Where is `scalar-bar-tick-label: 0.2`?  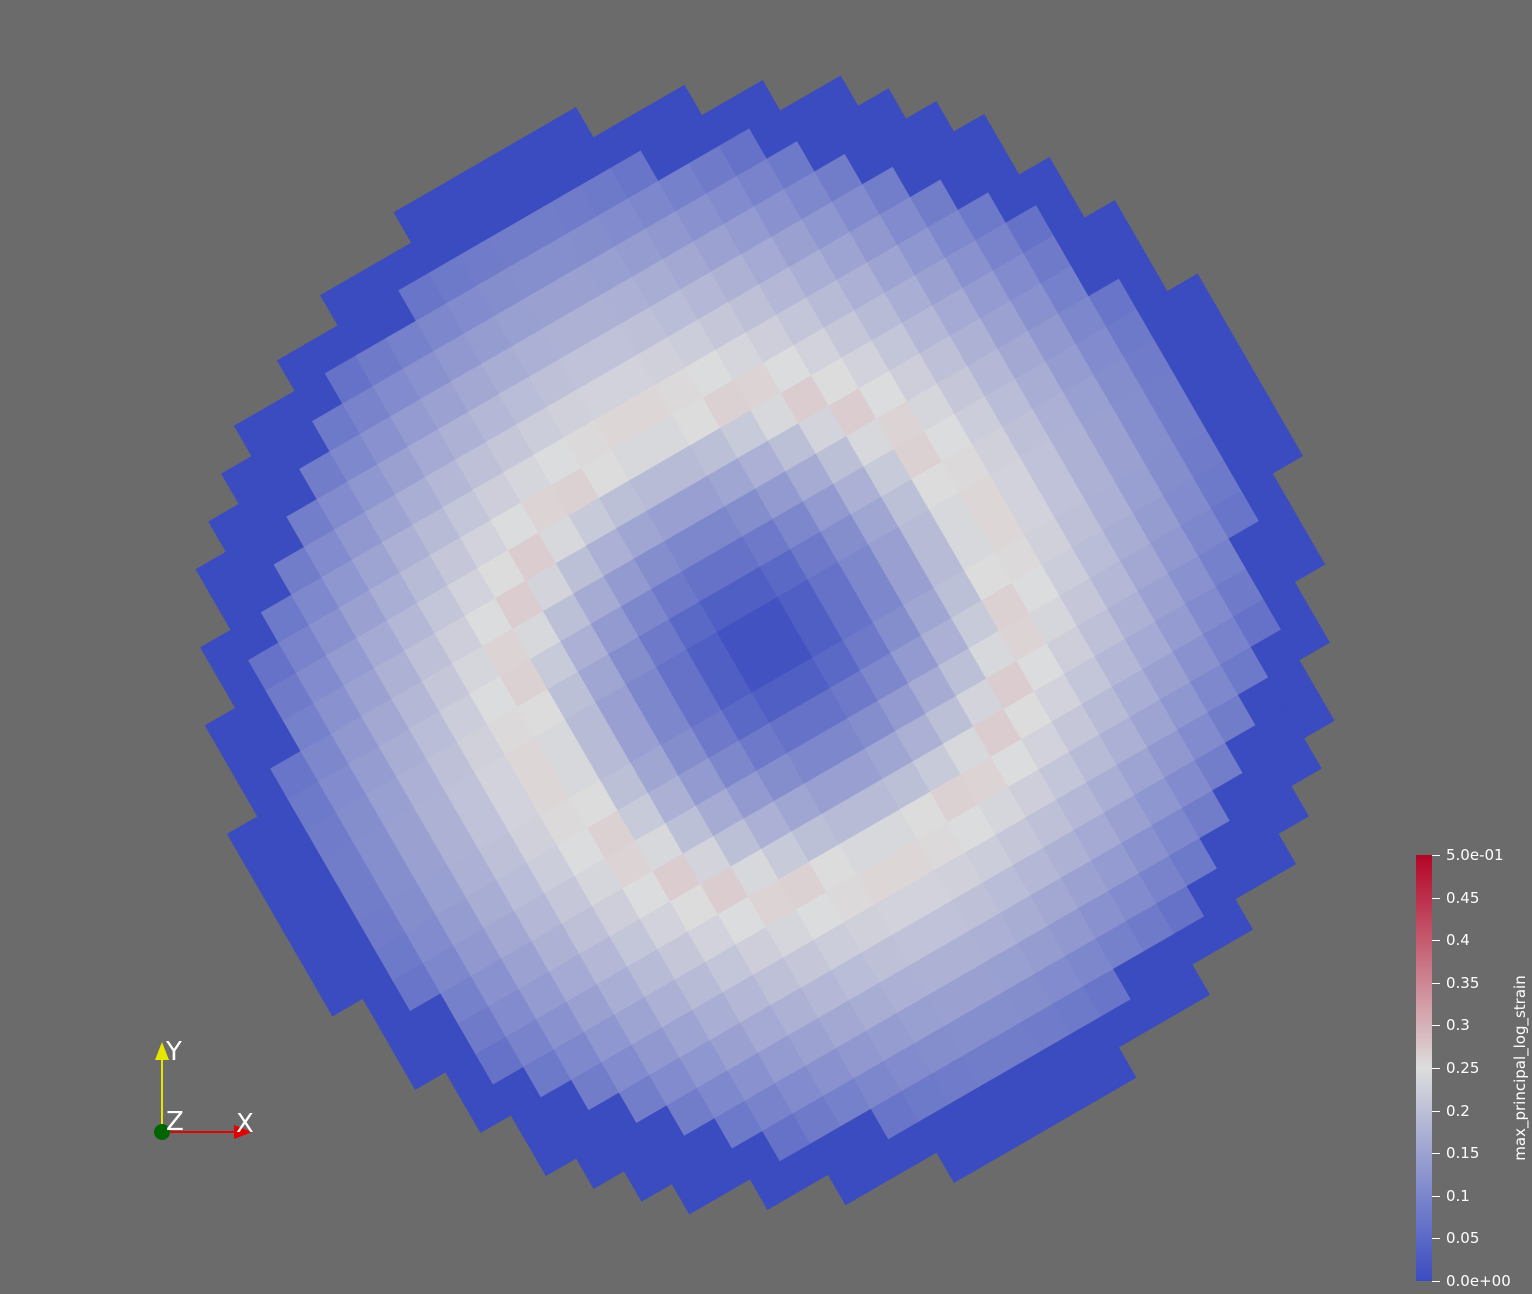 scalar-bar-tick-label: 0.2 is located at coordinates (1458, 1111).